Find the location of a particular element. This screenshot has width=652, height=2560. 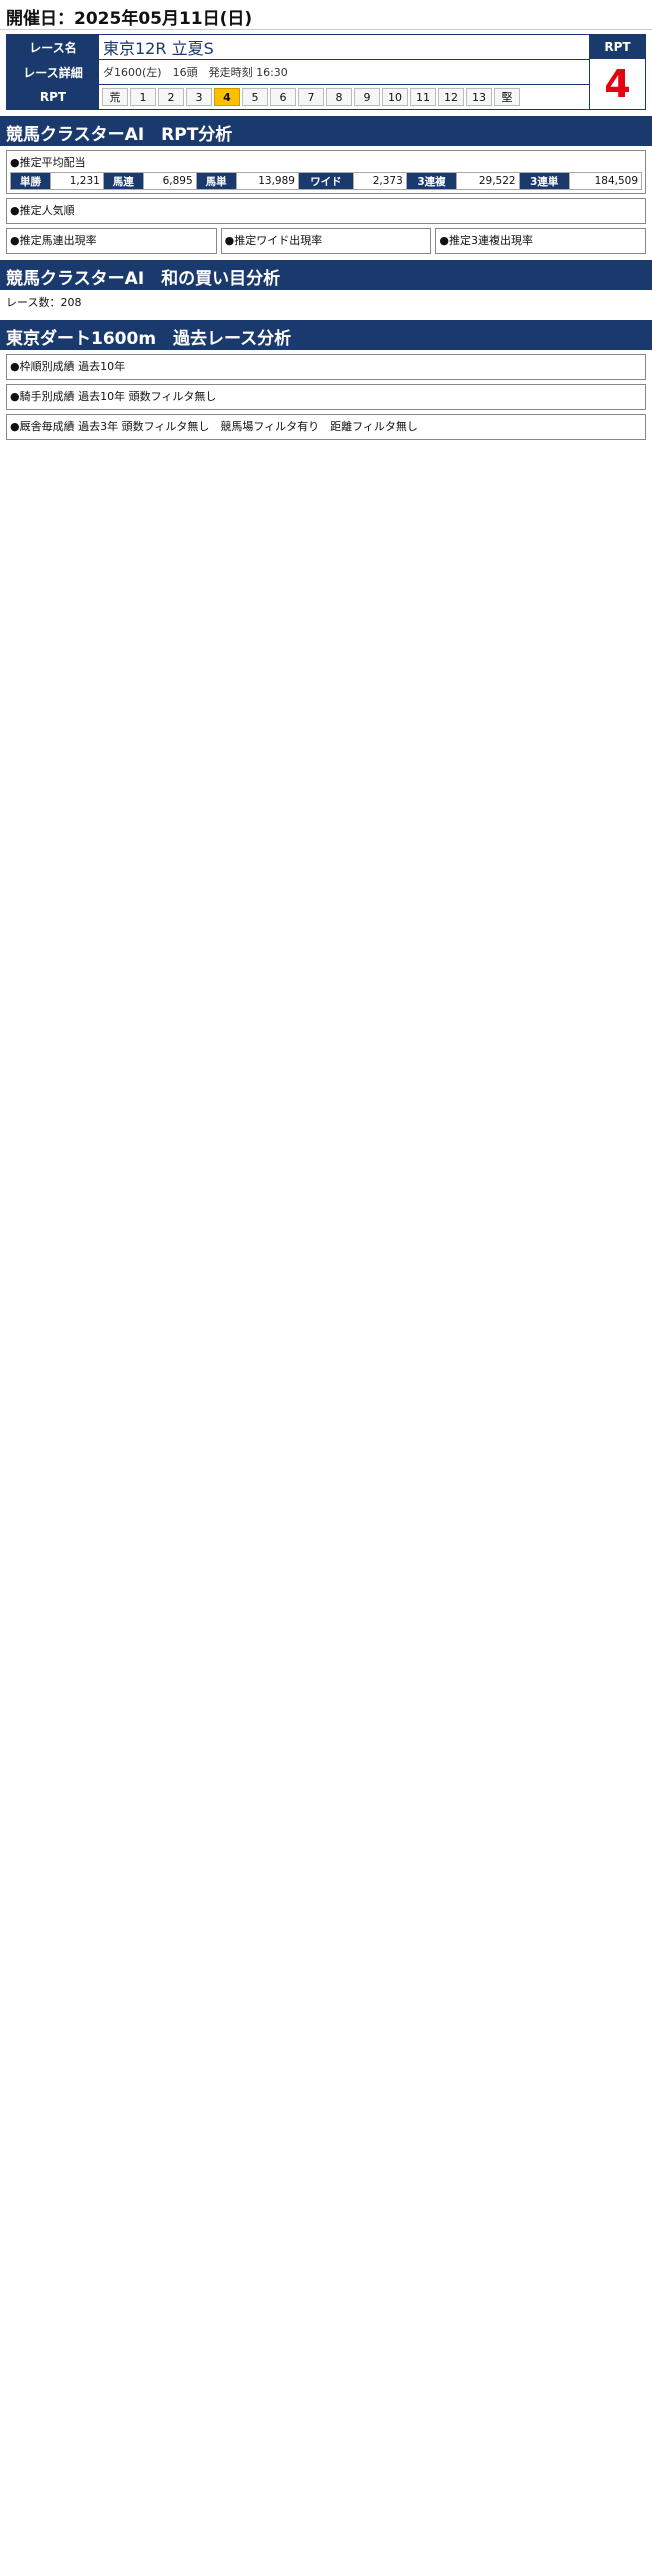

page-title: 開催日：2025年05月11日(日) is located at coordinates (326, 15).